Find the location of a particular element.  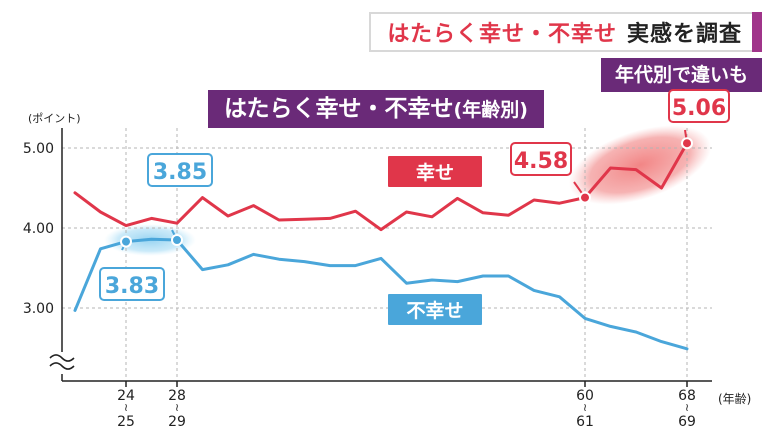

series-name-label: 不幸せ is located at coordinates (434, 311).